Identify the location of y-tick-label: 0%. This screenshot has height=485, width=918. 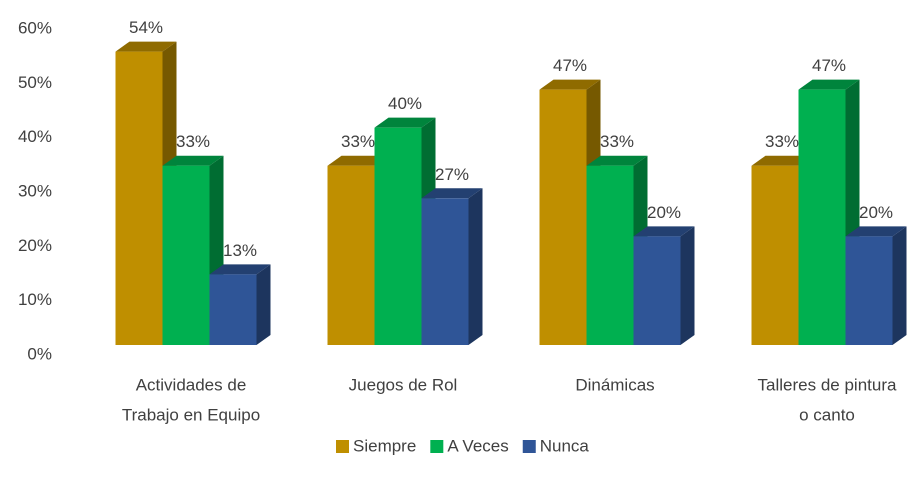
(39, 353).